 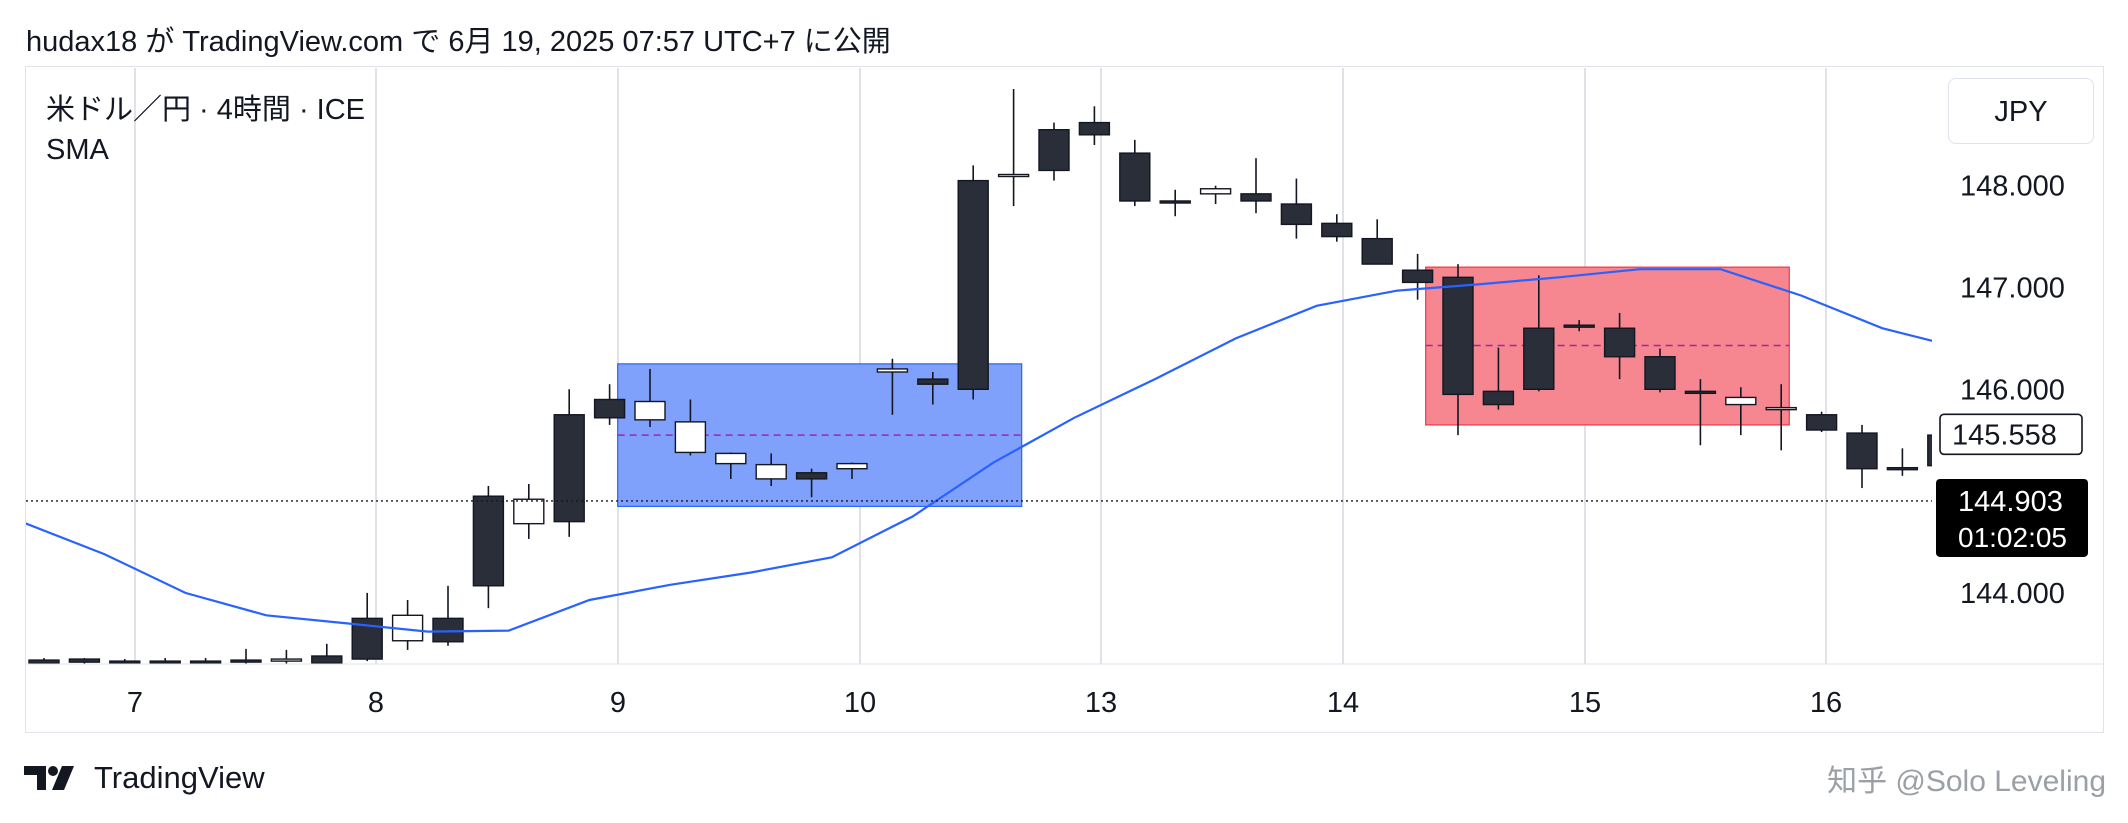 I want to click on time-tick-label: 13, so click(x=1101, y=703).